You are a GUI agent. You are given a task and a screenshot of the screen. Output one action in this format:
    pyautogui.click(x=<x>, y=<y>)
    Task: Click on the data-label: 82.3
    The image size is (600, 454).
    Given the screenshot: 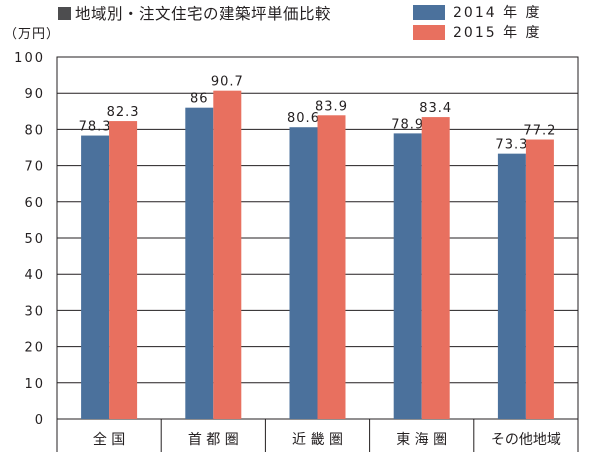 What is the action you would take?
    pyautogui.click(x=123, y=112)
    